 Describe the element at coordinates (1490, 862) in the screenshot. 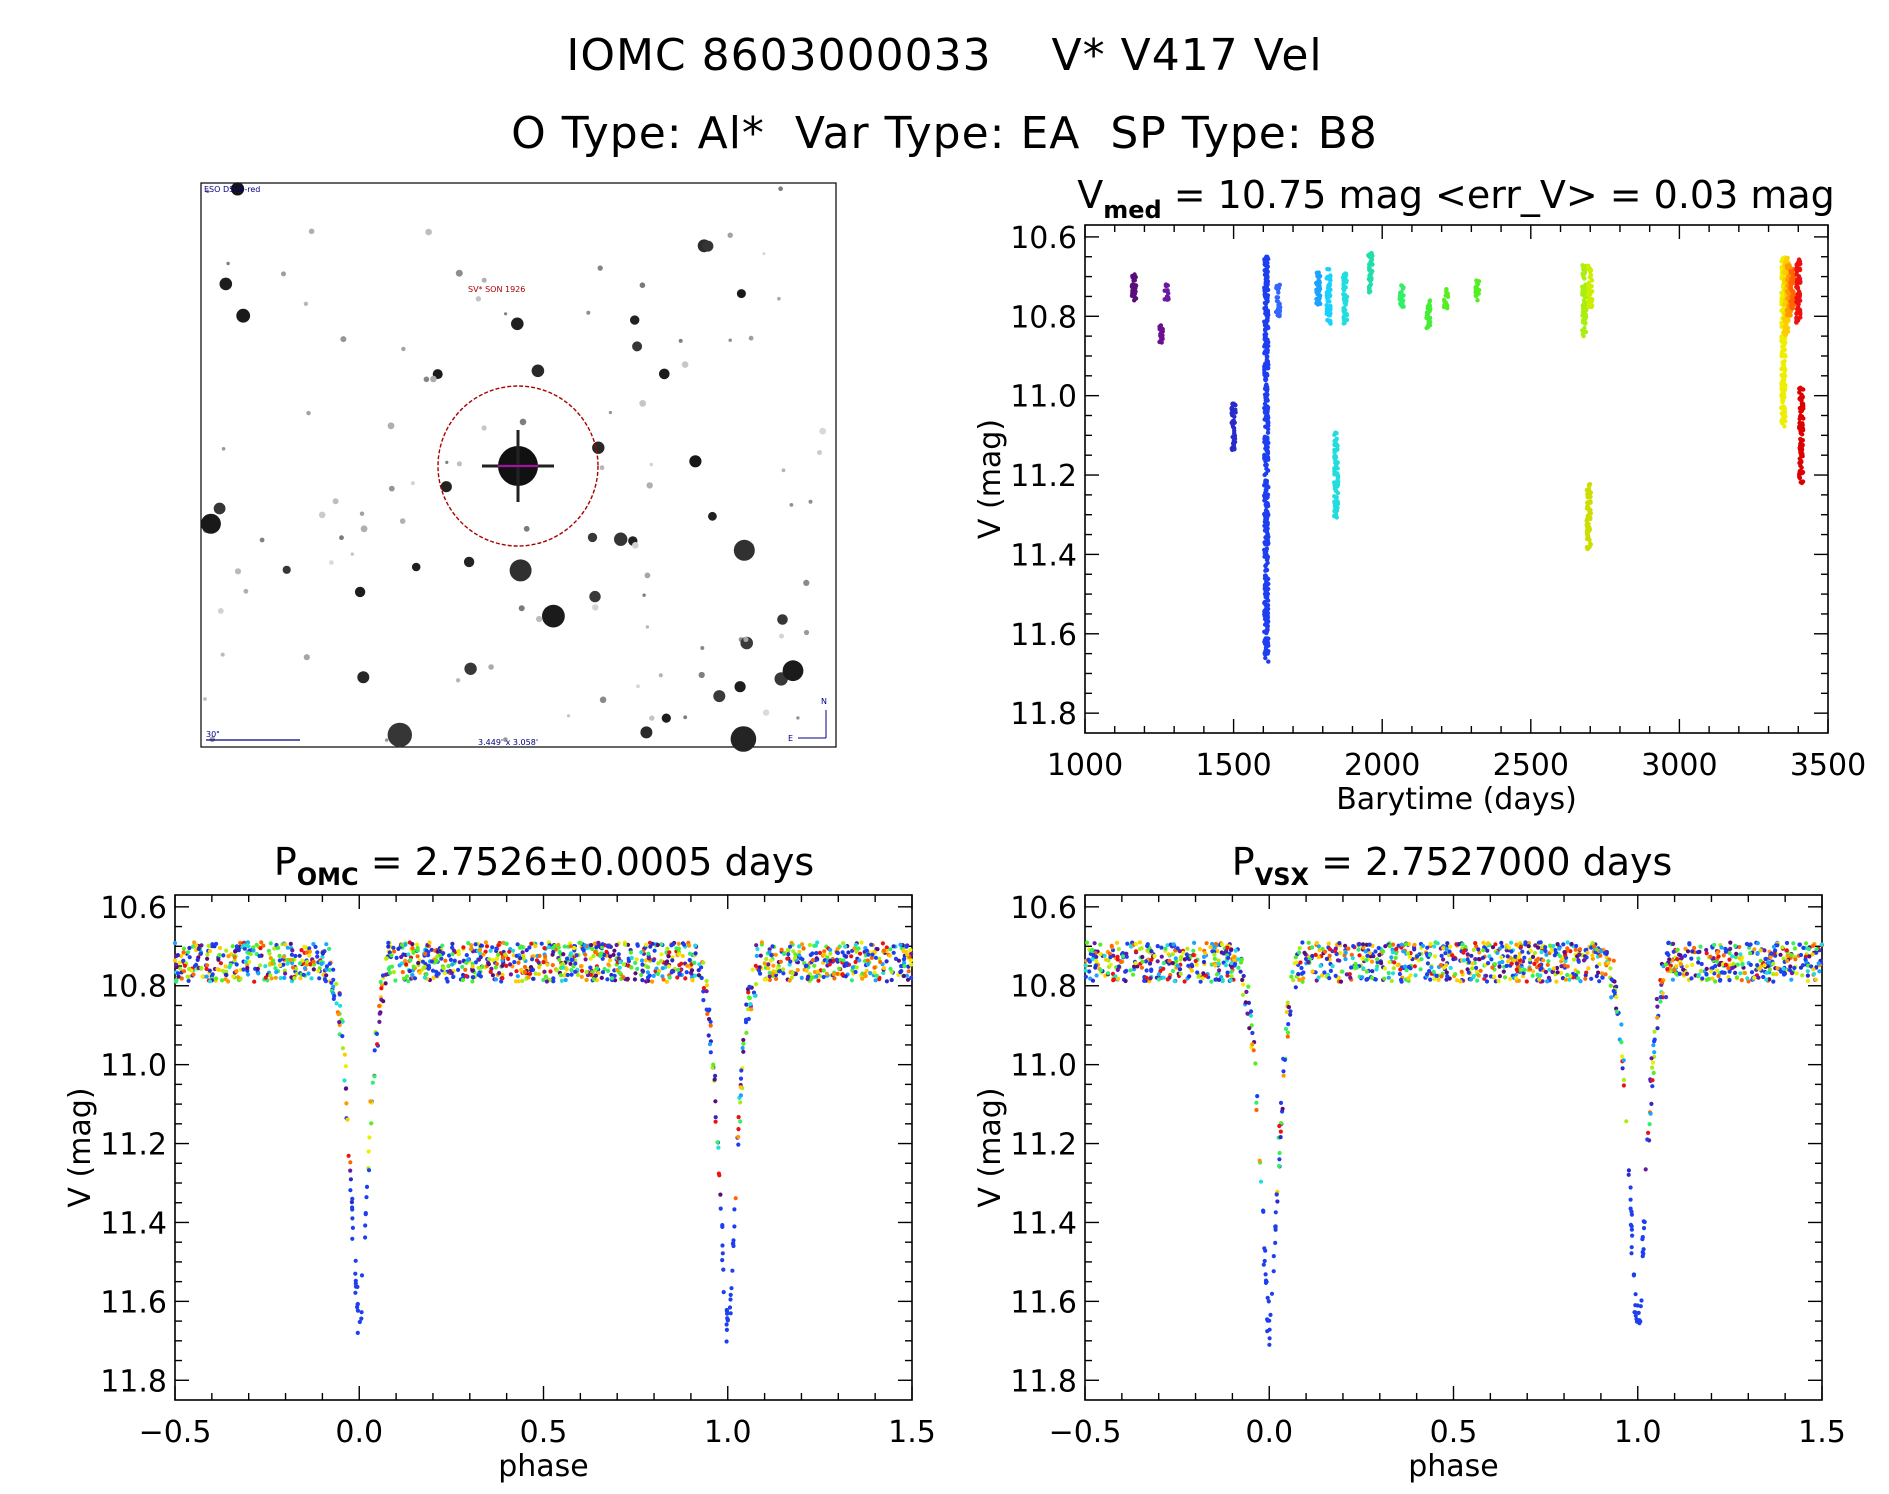

I see `phase_vsx-title-rest: = 2.7527000 days` at that location.